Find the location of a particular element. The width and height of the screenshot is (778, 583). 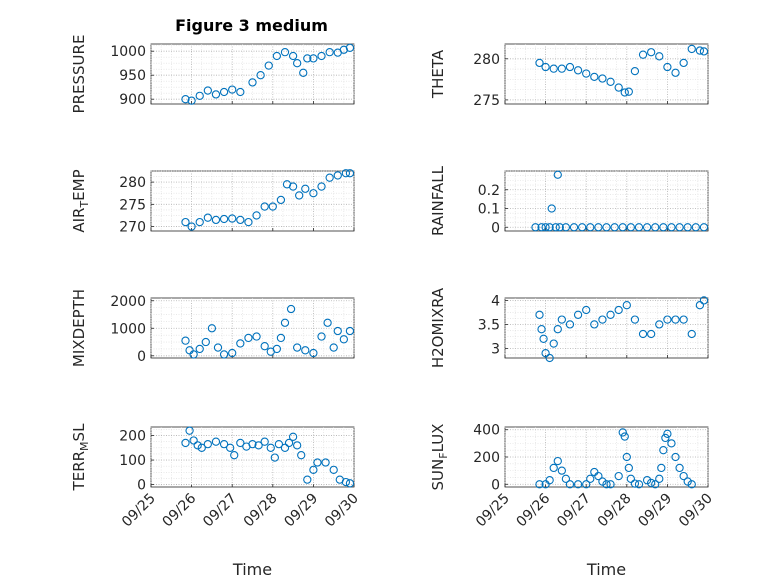

y-axis-label: AIRTEMP is located at coordinates (80, 200).